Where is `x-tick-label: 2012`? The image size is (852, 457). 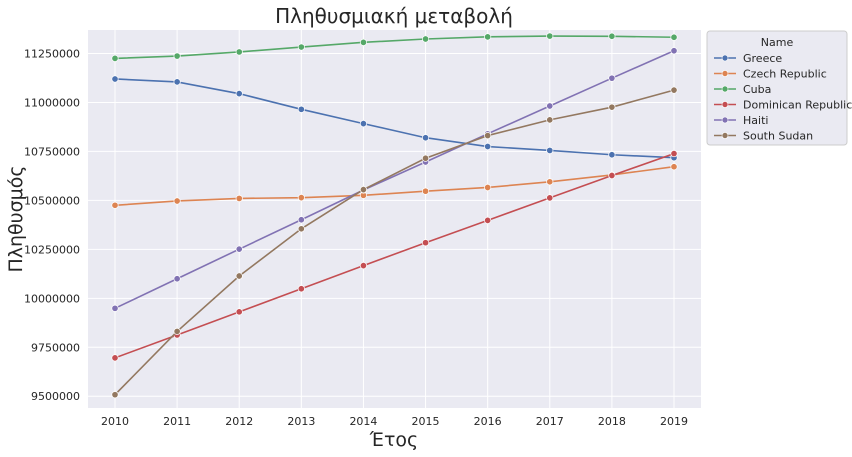 x-tick-label: 2012 is located at coordinates (239, 421).